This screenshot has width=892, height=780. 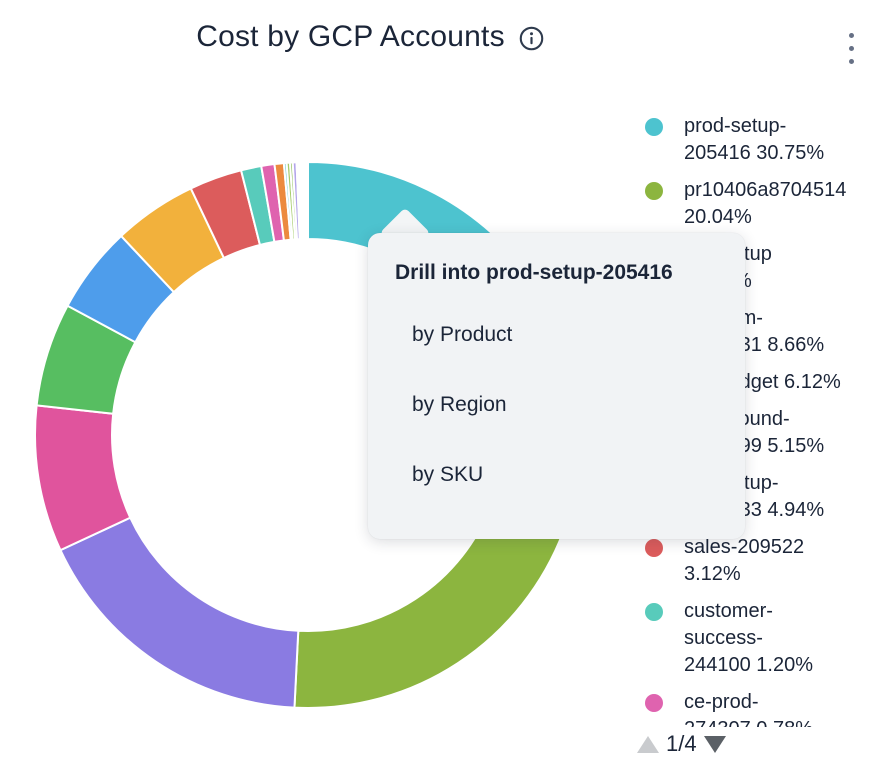 I want to click on legend-label: customer-success- 244100 1.20%, so click(x=748, y=638).